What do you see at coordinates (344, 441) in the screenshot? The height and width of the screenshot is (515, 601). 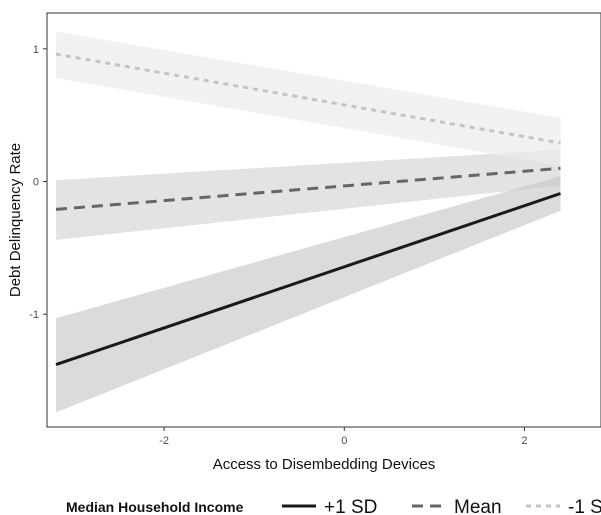 I see `x-tick-label: 0` at bounding box center [344, 441].